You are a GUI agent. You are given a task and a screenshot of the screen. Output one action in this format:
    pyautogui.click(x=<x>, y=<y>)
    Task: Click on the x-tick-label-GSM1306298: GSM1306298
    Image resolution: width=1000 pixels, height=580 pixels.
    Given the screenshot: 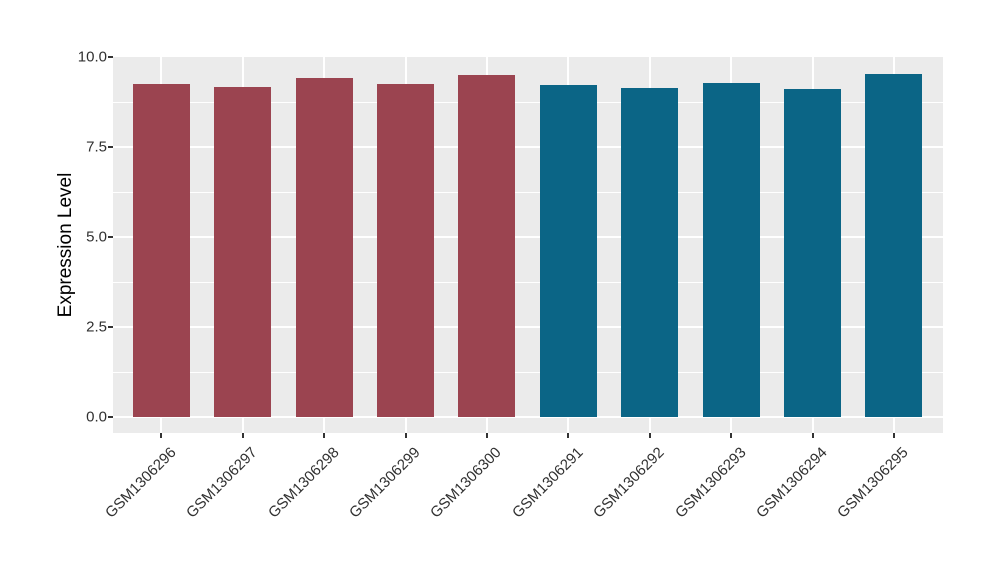 What is the action you would take?
    pyautogui.click(x=303, y=483)
    